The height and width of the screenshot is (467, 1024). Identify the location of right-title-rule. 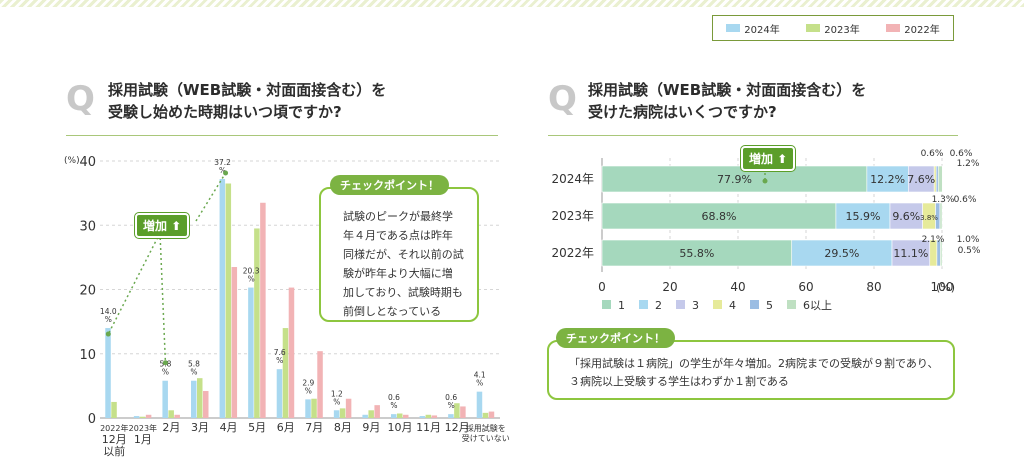
(753, 135).